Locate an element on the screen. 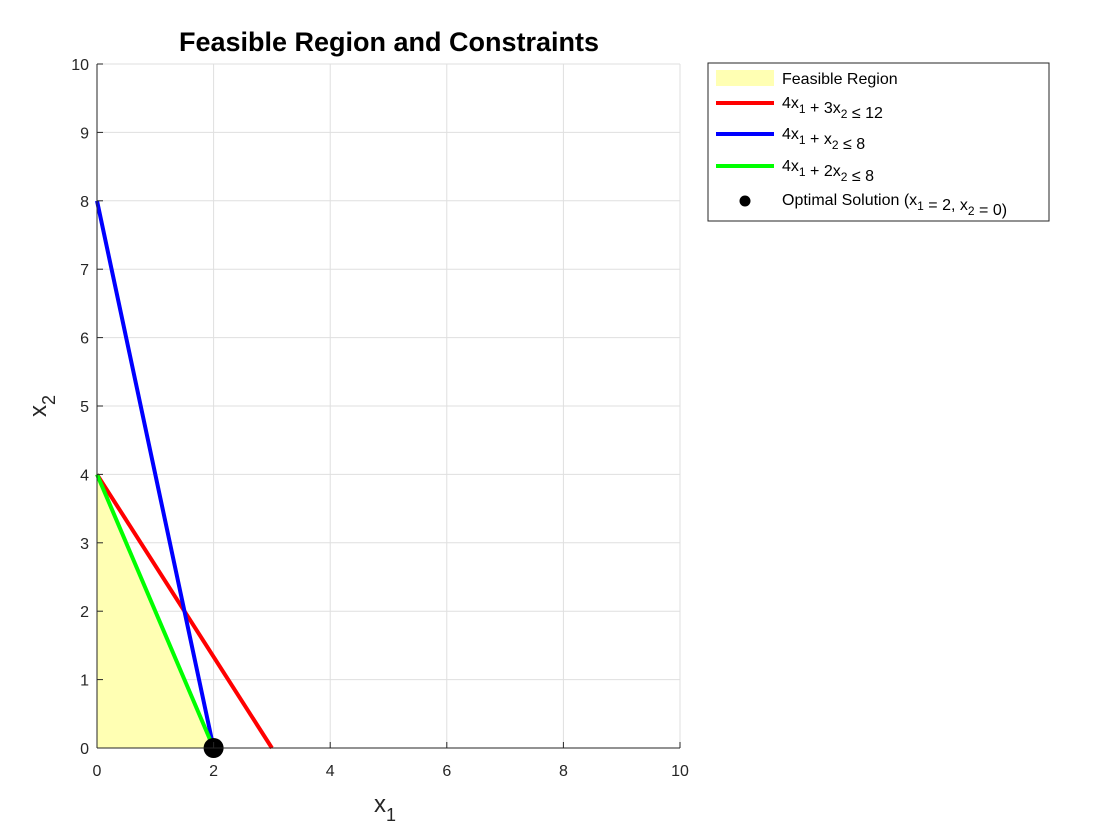  y-tick-label: 4 is located at coordinates (84, 475).